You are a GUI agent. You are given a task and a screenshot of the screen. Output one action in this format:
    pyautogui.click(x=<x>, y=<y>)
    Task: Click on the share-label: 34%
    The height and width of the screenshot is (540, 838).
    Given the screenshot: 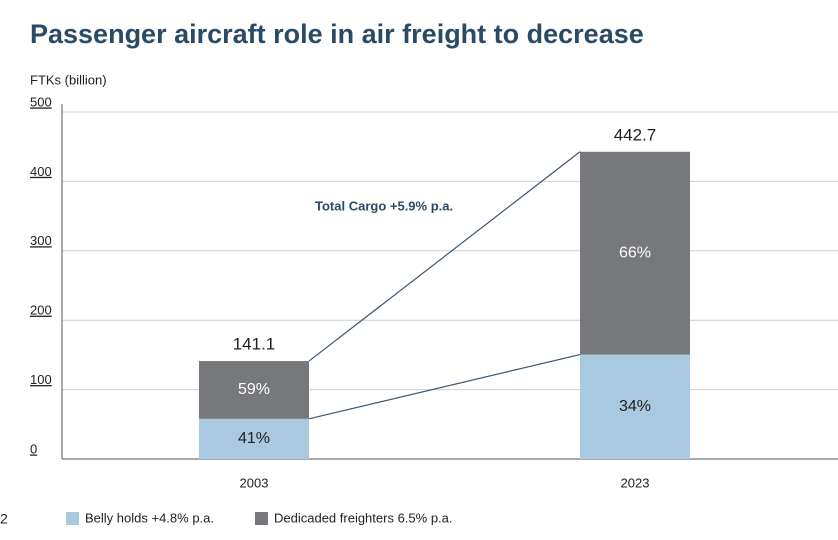 What is the action you would take?
    pyautogui.click(x=635, y=406)
    